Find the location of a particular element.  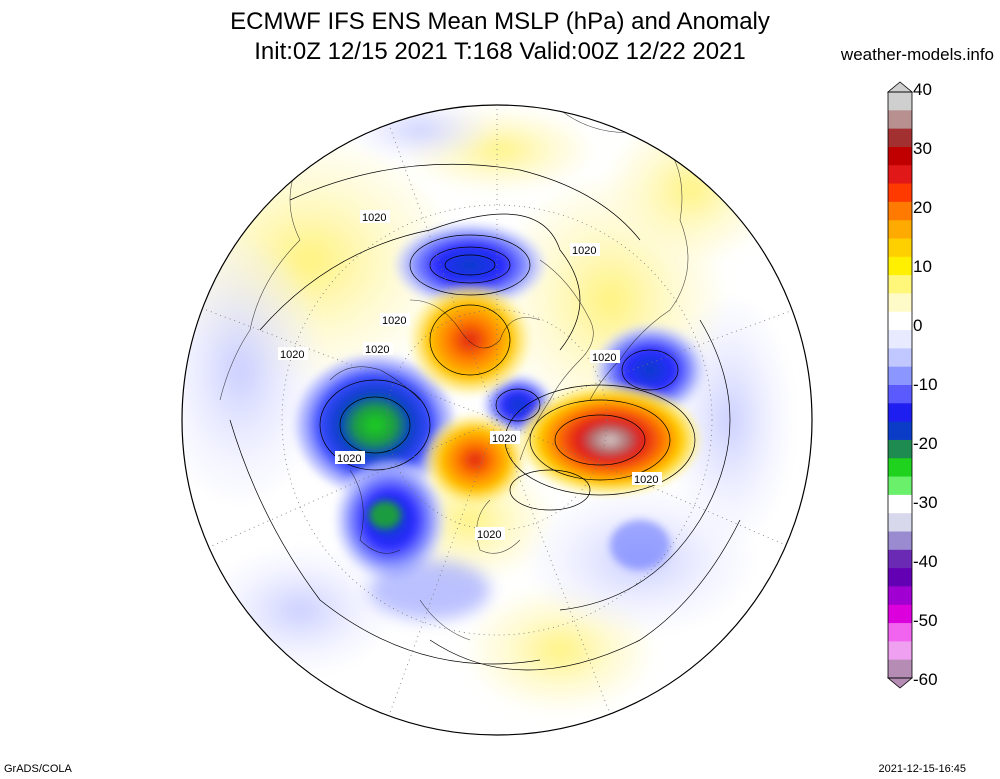

footer-timestamp: 2021-12-15-16:45 is located at coordinates (922, 769).